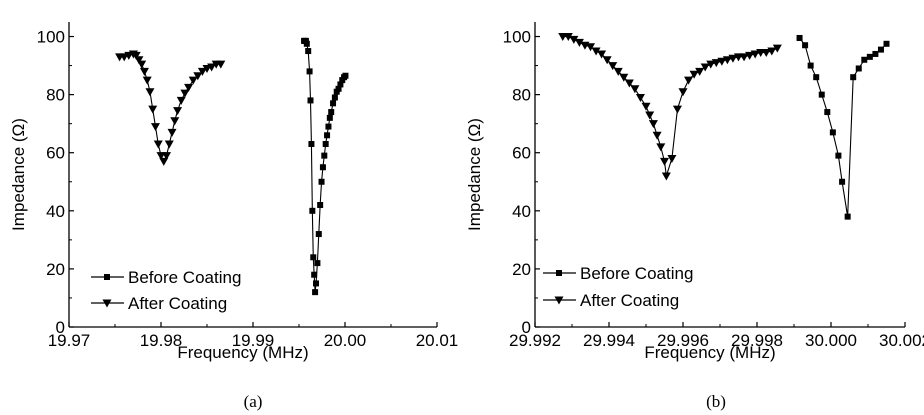  Describe the element at coordinates (55, 95) in the screenshot. I see `y-tick-label: 80` at that location.